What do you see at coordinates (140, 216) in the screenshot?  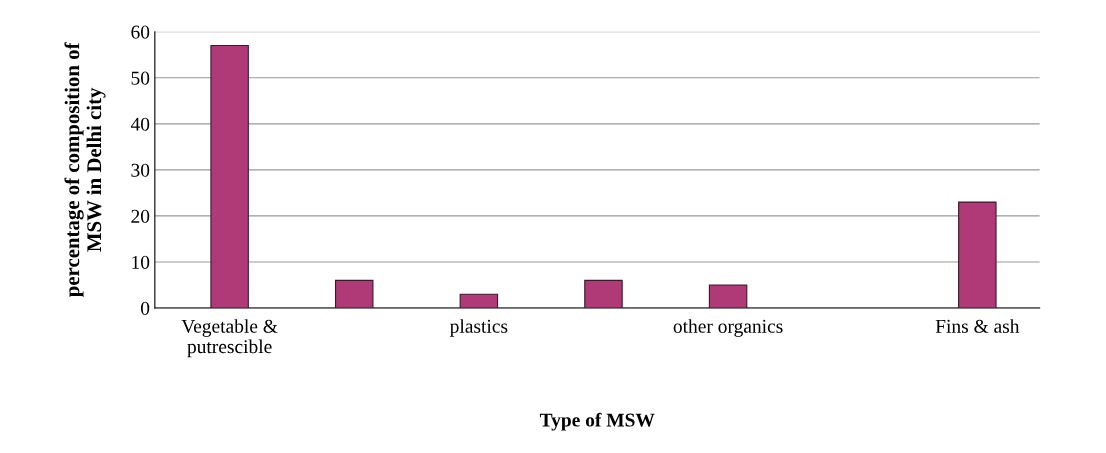 I see `y-tick-label: 20` at bounding box center [140, 216].